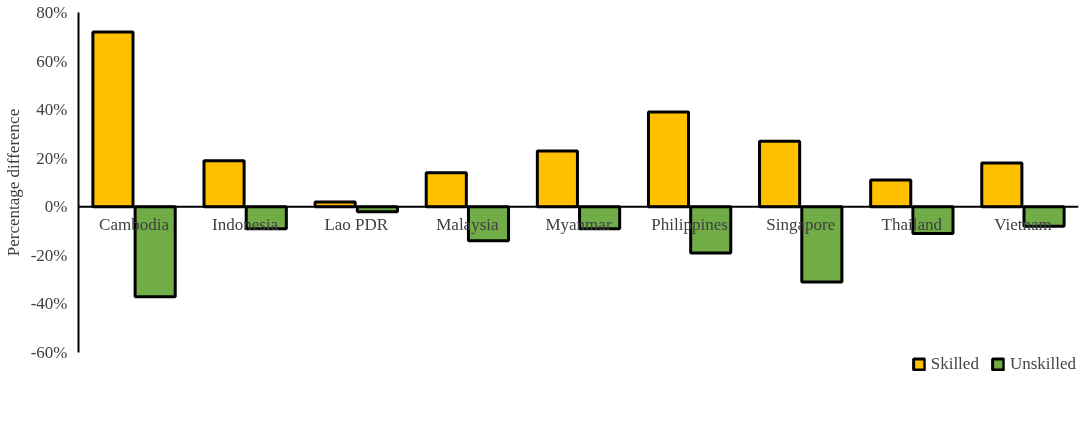 Image resolution: width=1086 pixels, height=443 pixels. Describe the element at coordinates (912, 224) in the screenshot. I see `x-tick-label: Thailand` at that location.